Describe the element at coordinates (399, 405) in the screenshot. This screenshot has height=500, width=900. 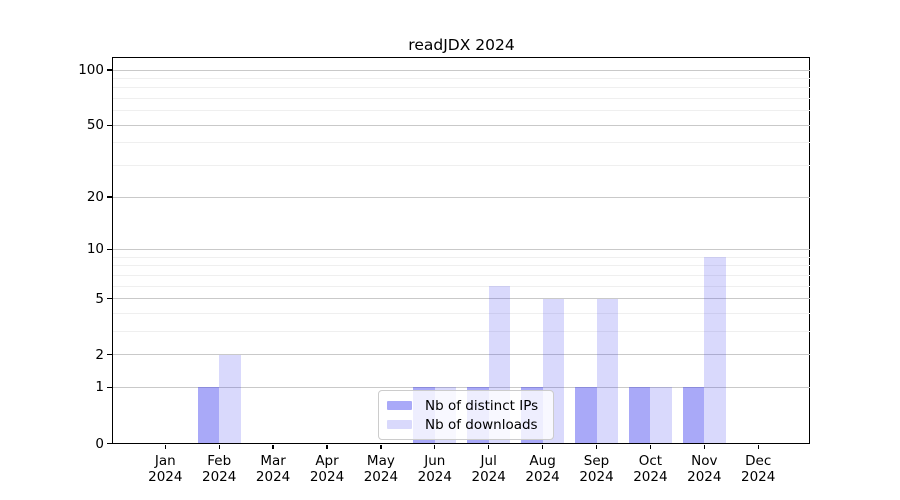
I see `legend-swatch-distinct-ips` at that location.